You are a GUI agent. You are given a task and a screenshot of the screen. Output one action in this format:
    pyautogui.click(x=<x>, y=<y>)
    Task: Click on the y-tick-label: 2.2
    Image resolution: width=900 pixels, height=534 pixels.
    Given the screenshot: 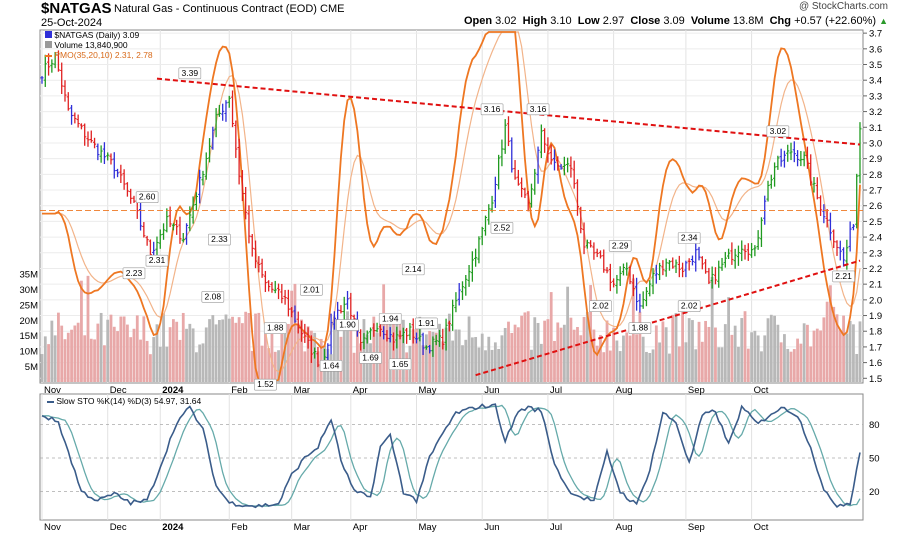 What is the action you would take?
    pyautogui.click(x=875, y=269)
    